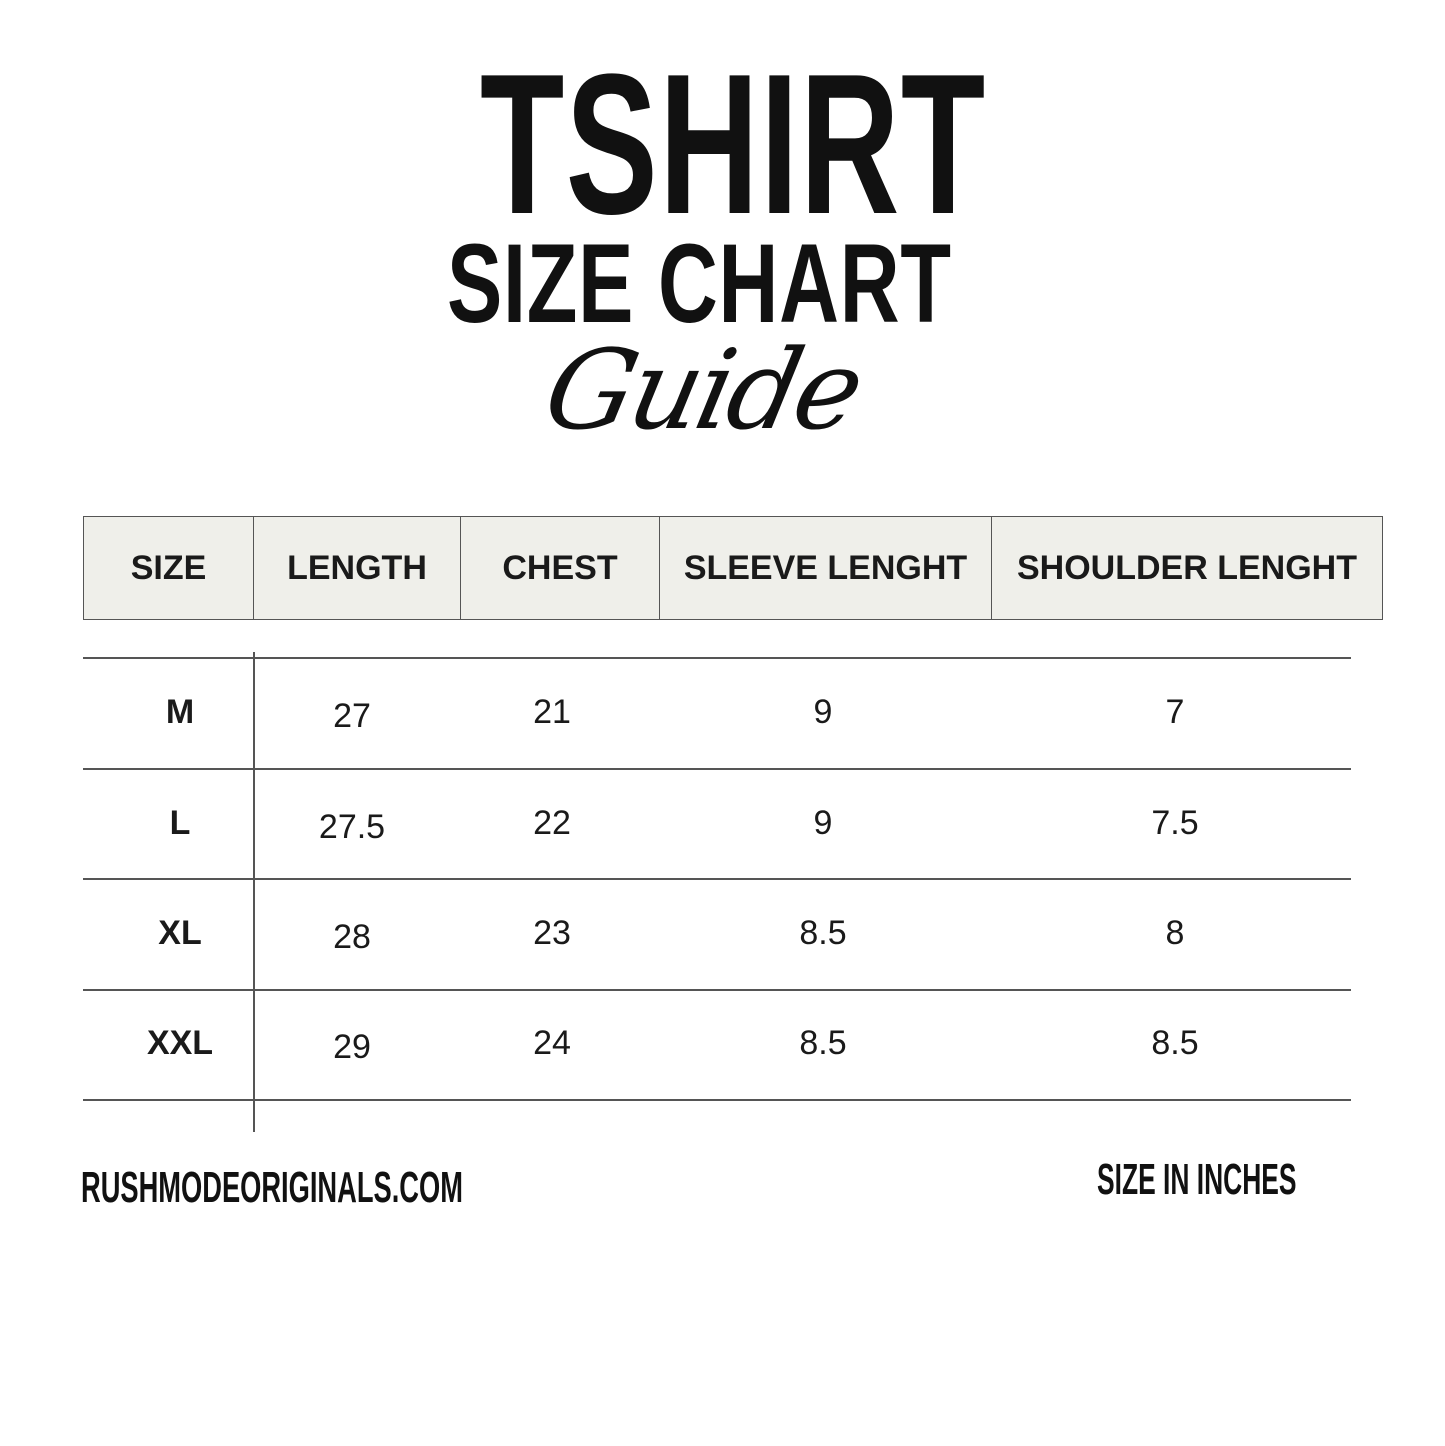 The width and height of the screenshot is (1445, 1446). I want to click on cell-shoulder-length: 7.5, so click(1175, 823).